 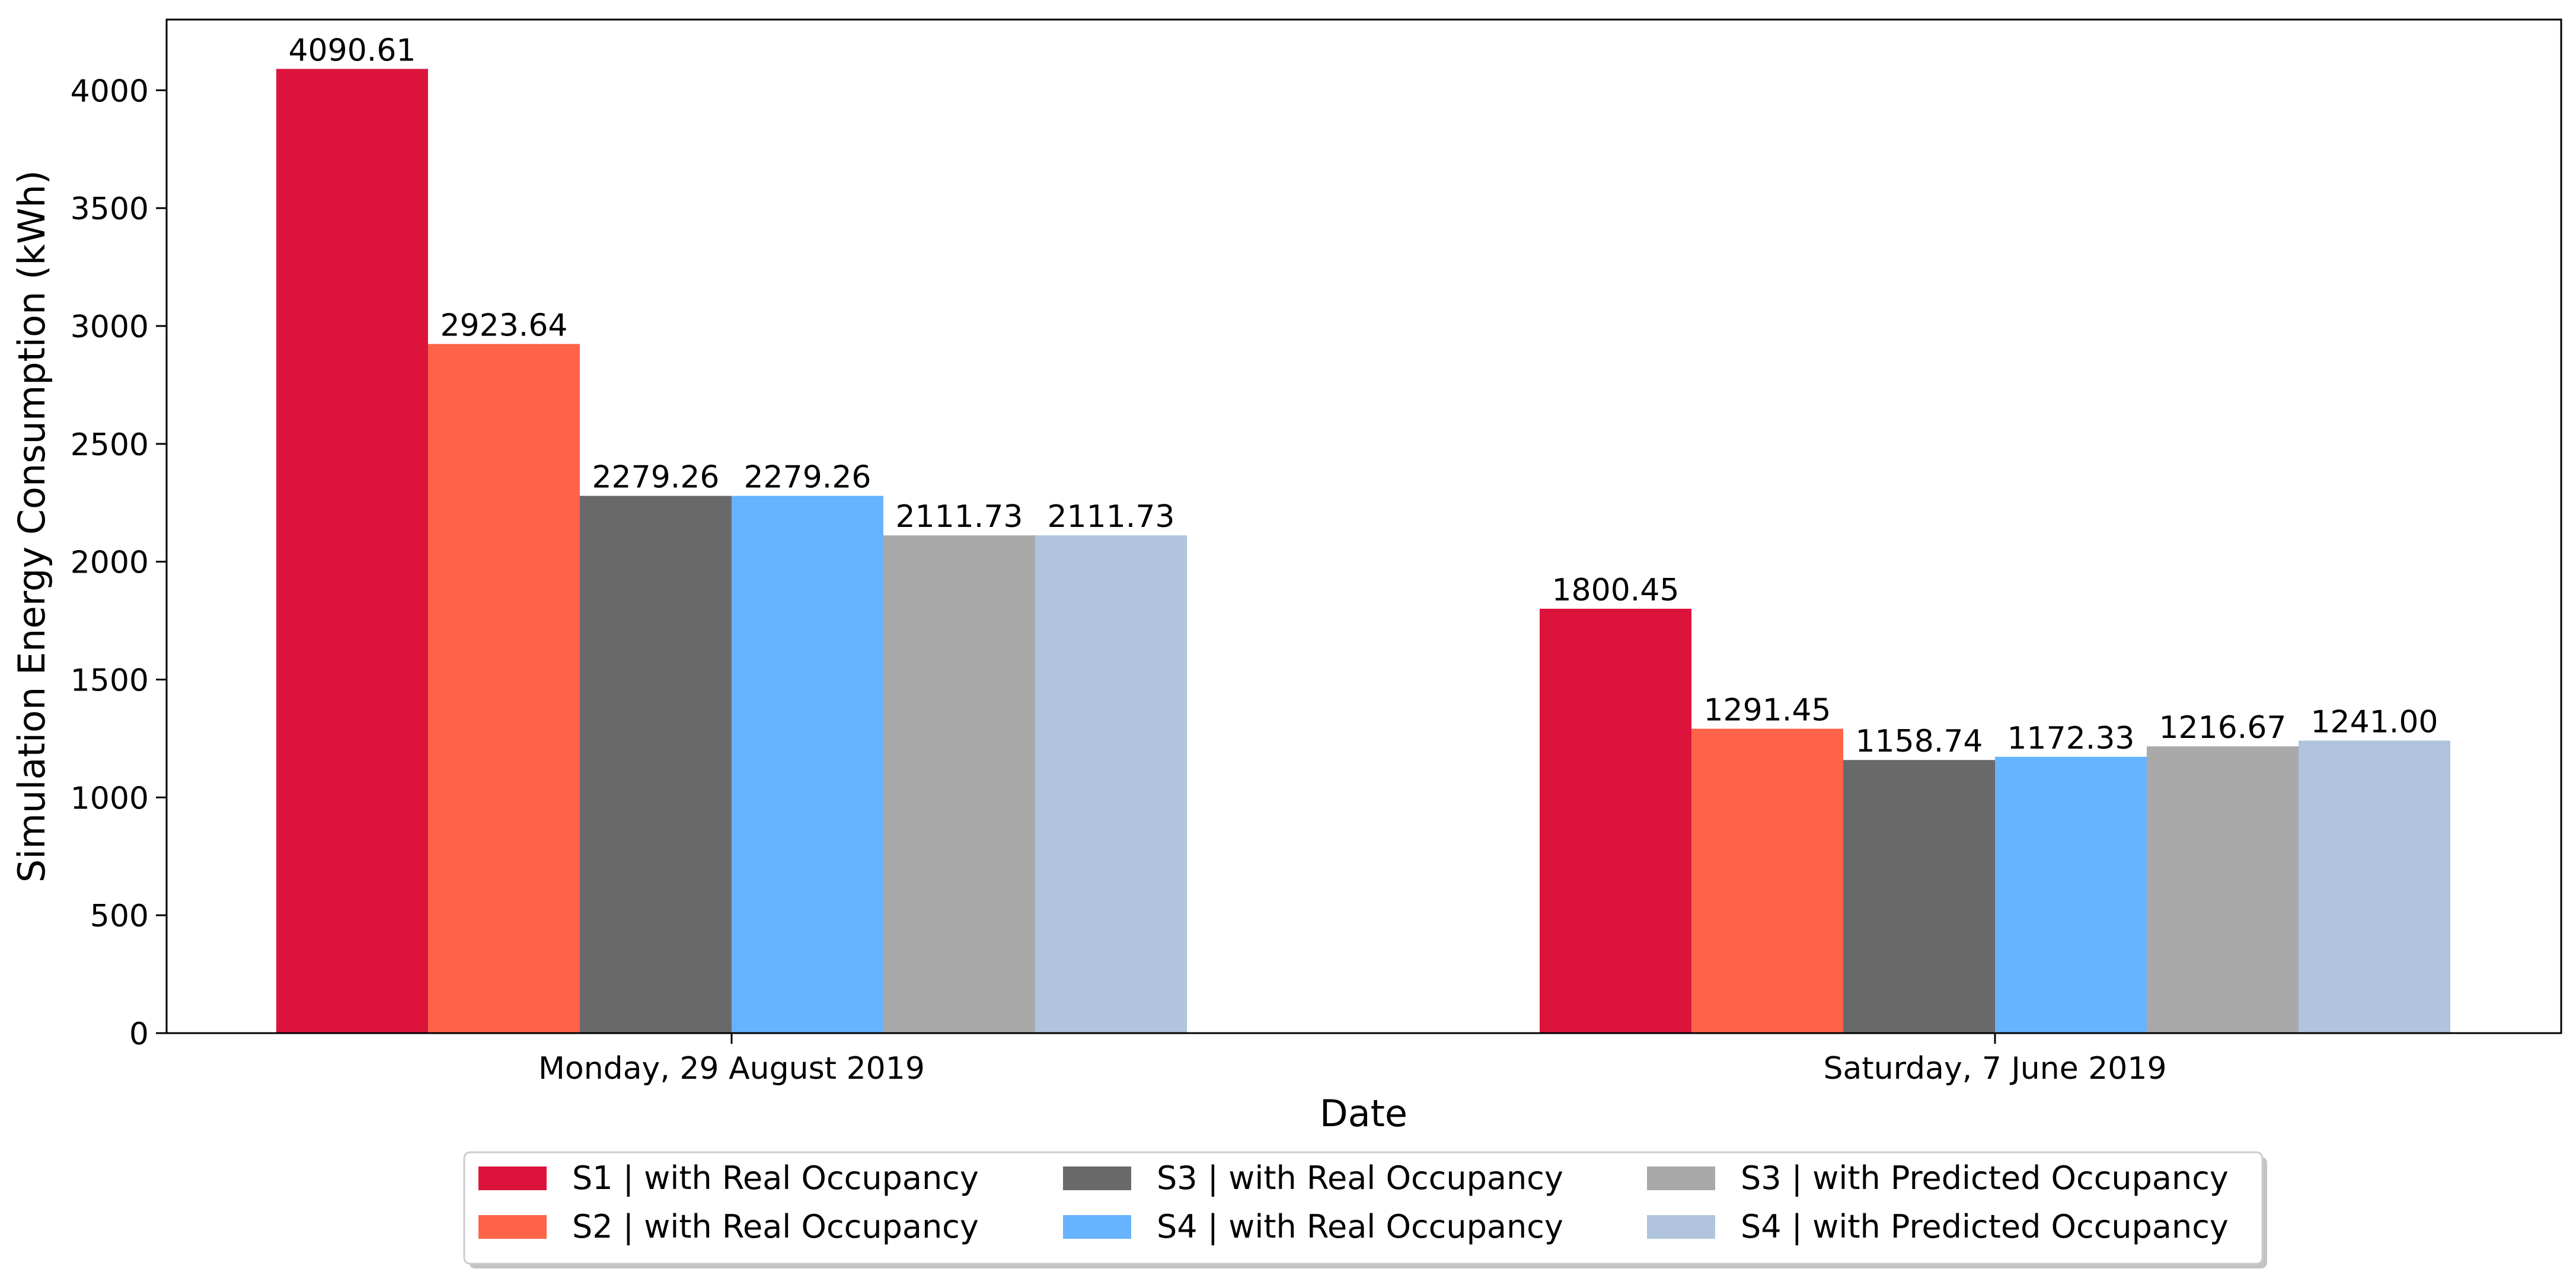 What do you see at coordinates (31, 526) in the screenshot?
I see `y-axis-label: Simulation Energy Consumption (kWh)` at bounding box center [31, 526].